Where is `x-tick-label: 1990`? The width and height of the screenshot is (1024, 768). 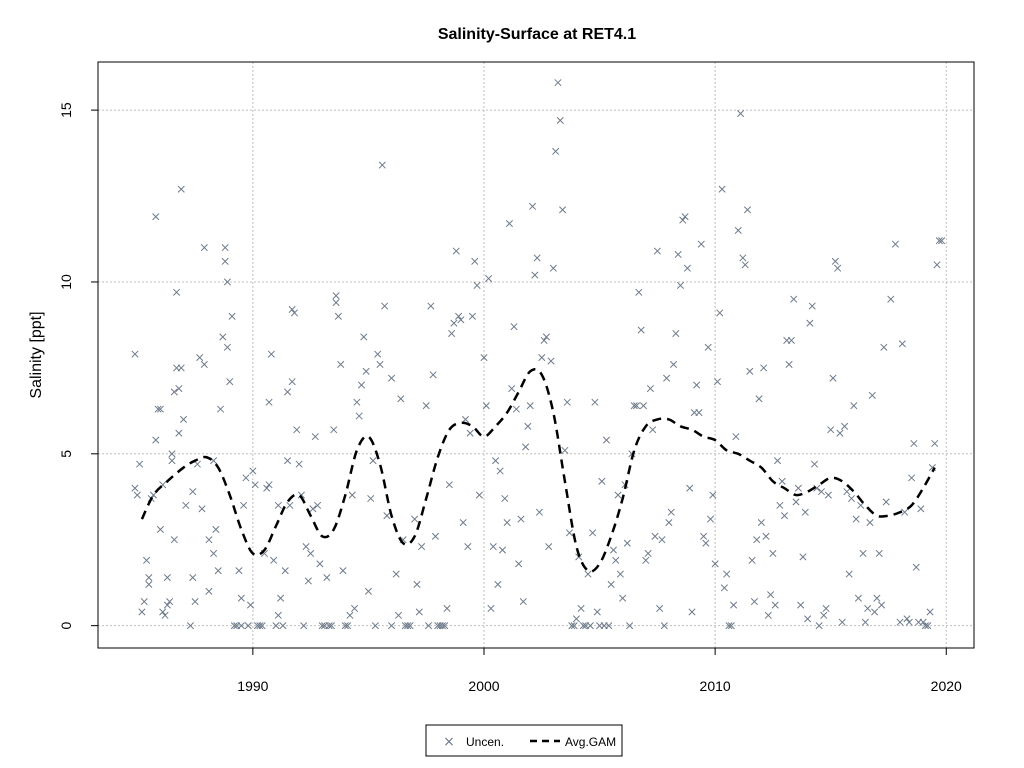 x-tick-label: 1990 is located at coordinates (252, 686).